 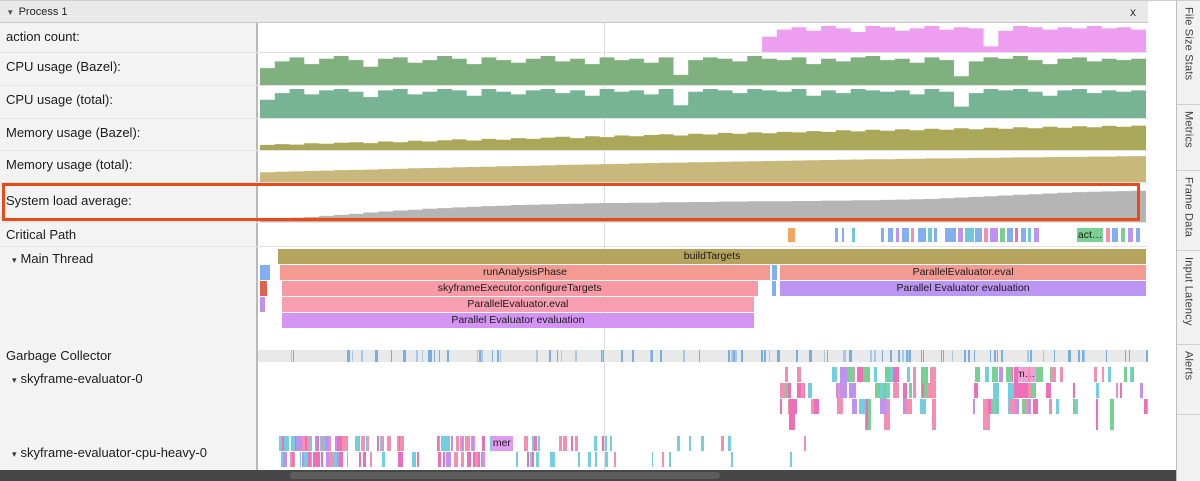 What do you see at coordinates (525, 272) in the screenshot?
I see `slice-runanalysisphase: runAnalysisPhase` at bounding box center [525, 272].